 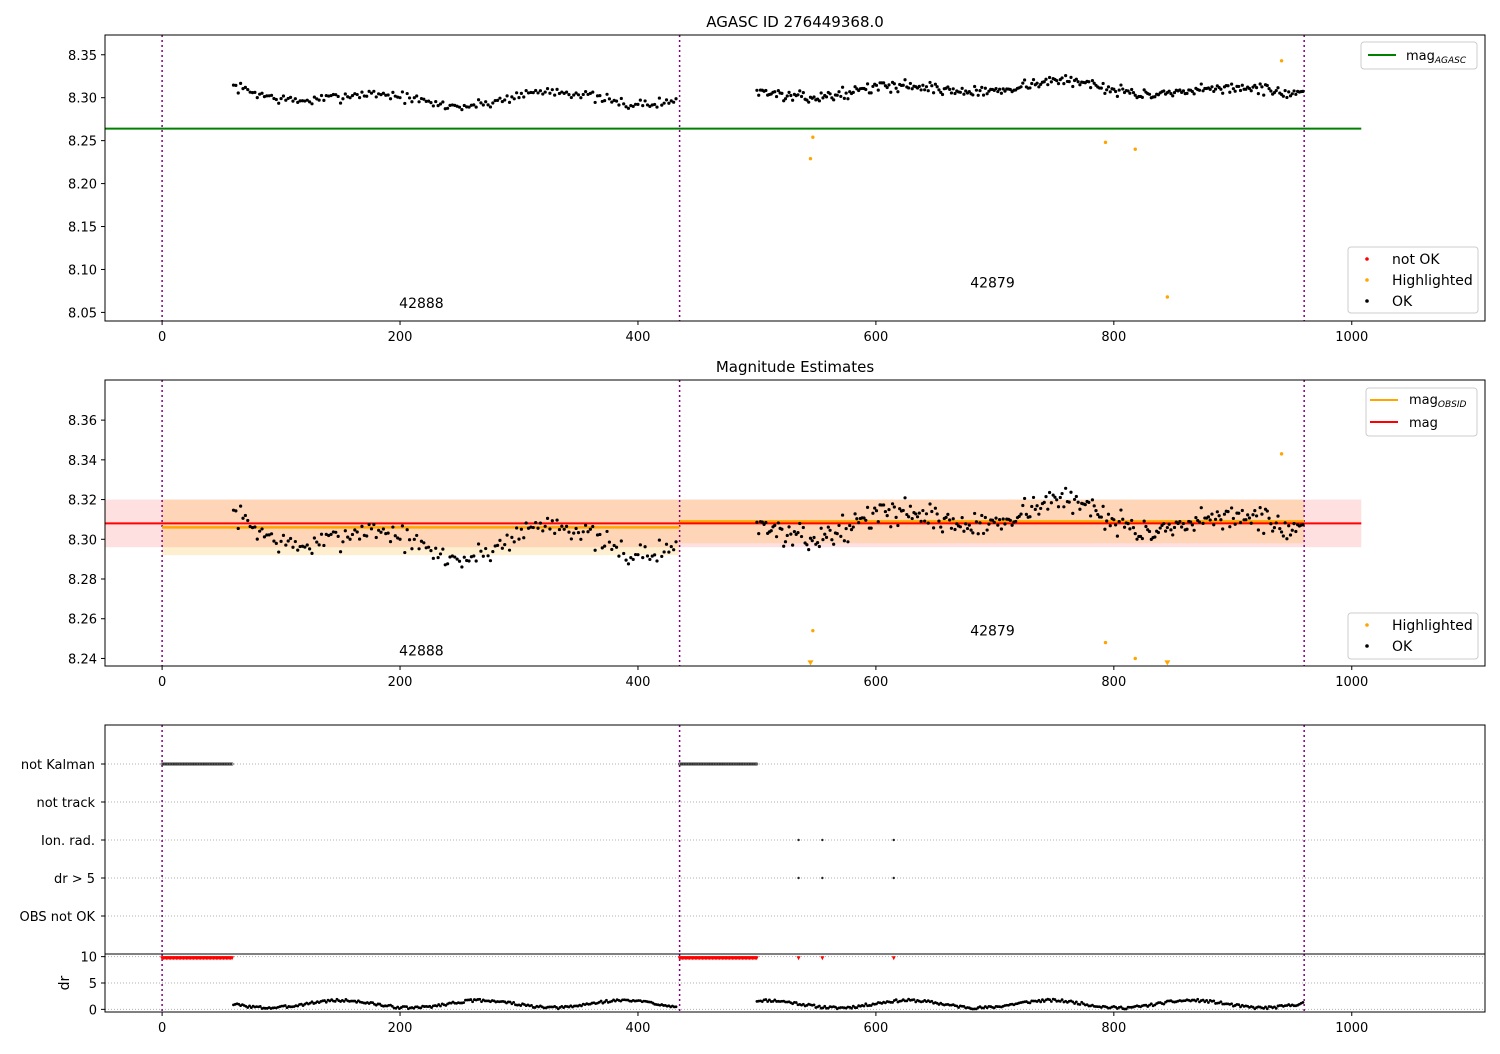 I want to click on x-tick-label: 1000, so click(x=1351, y=337).